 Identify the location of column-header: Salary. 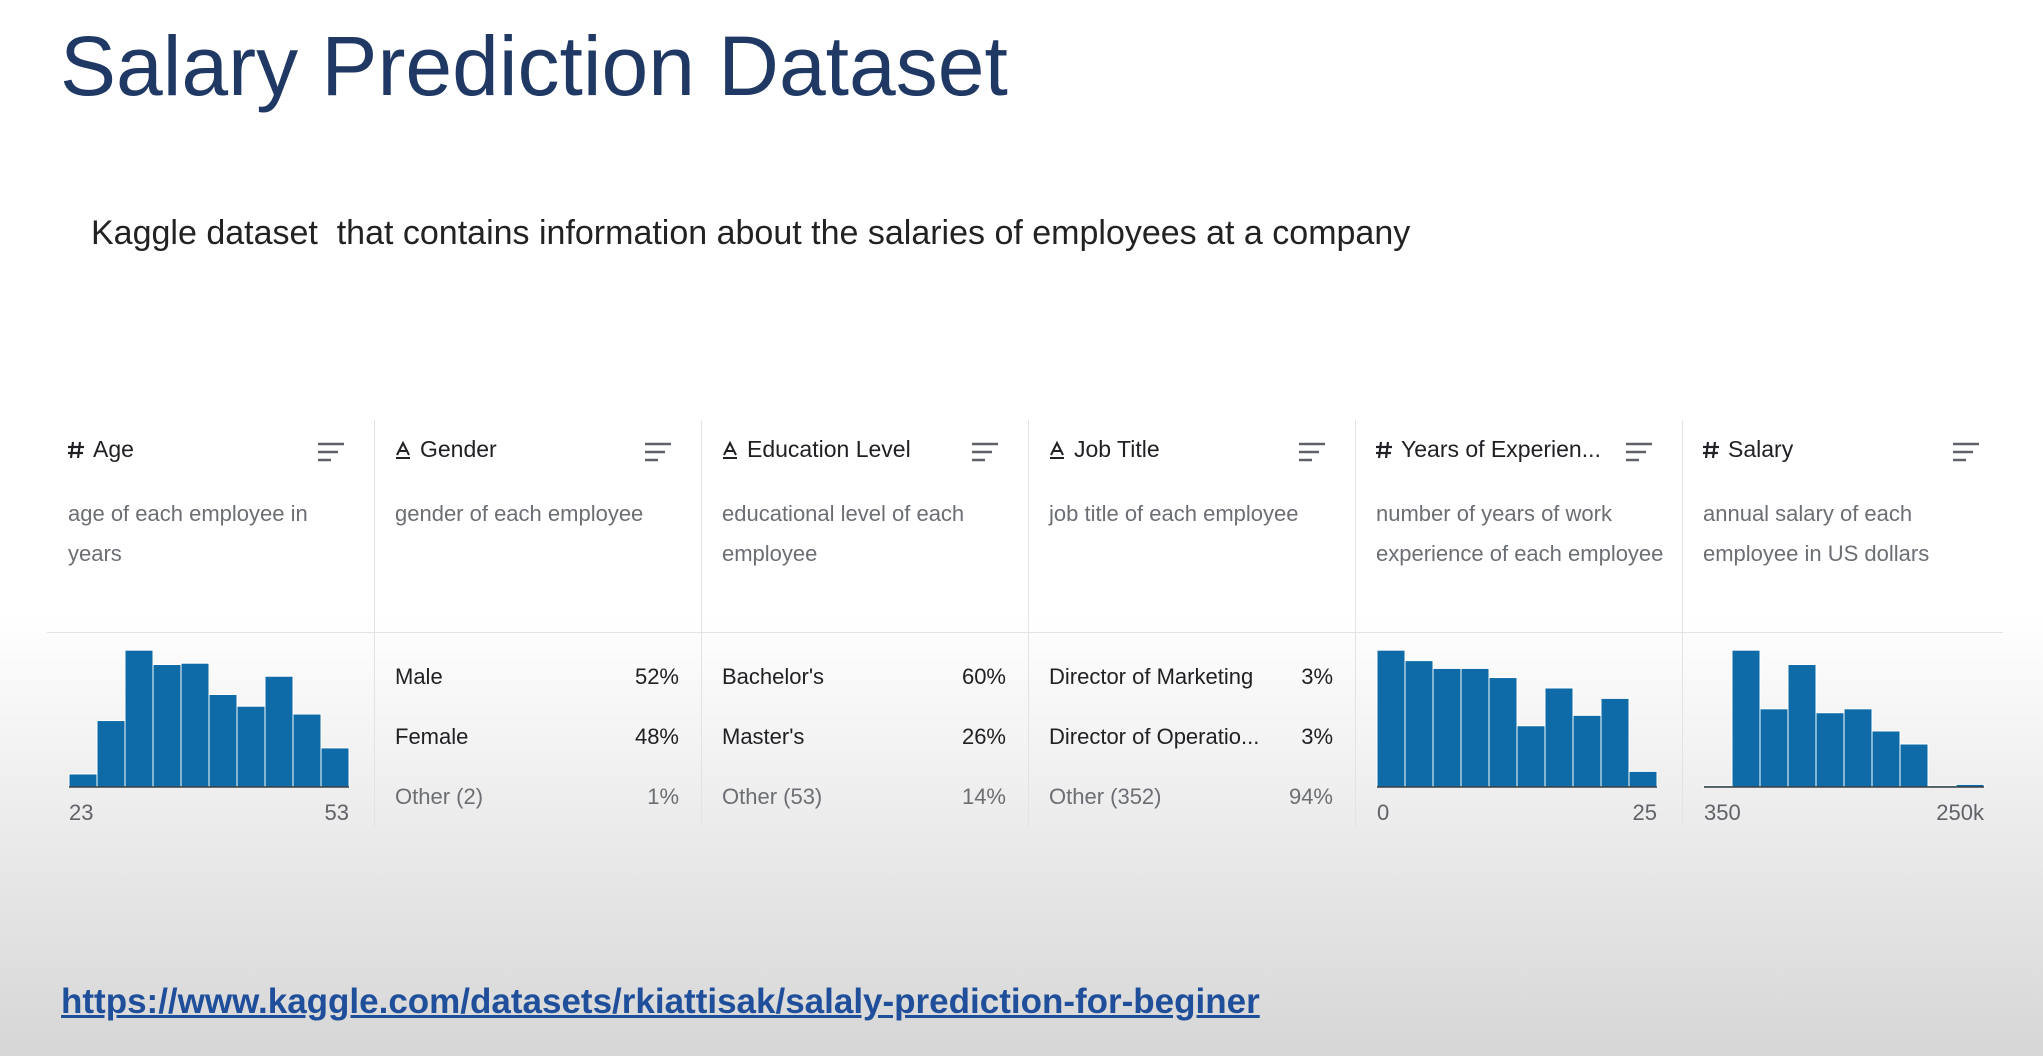
(1747, 449).